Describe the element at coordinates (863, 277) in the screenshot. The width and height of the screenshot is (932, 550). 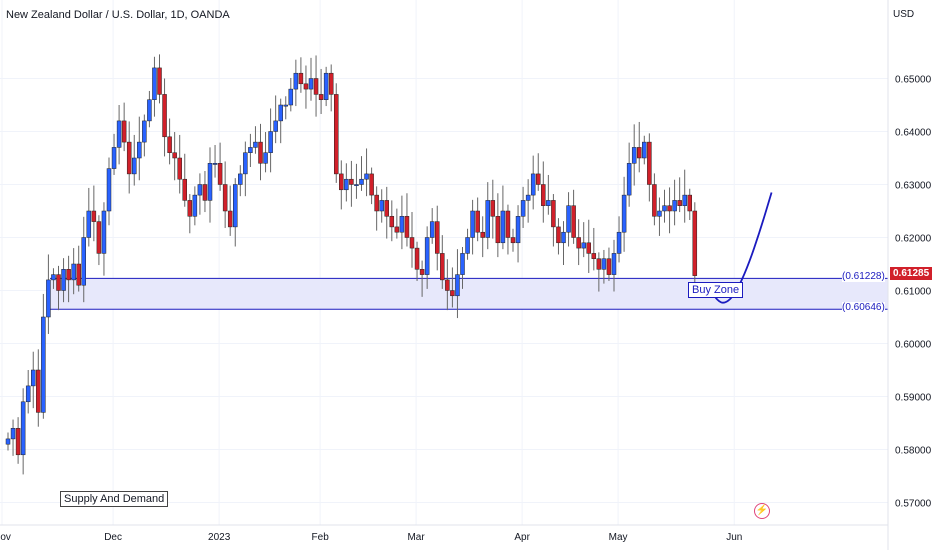
I see `buy-zone-top-price: (0.61228)` at that location.